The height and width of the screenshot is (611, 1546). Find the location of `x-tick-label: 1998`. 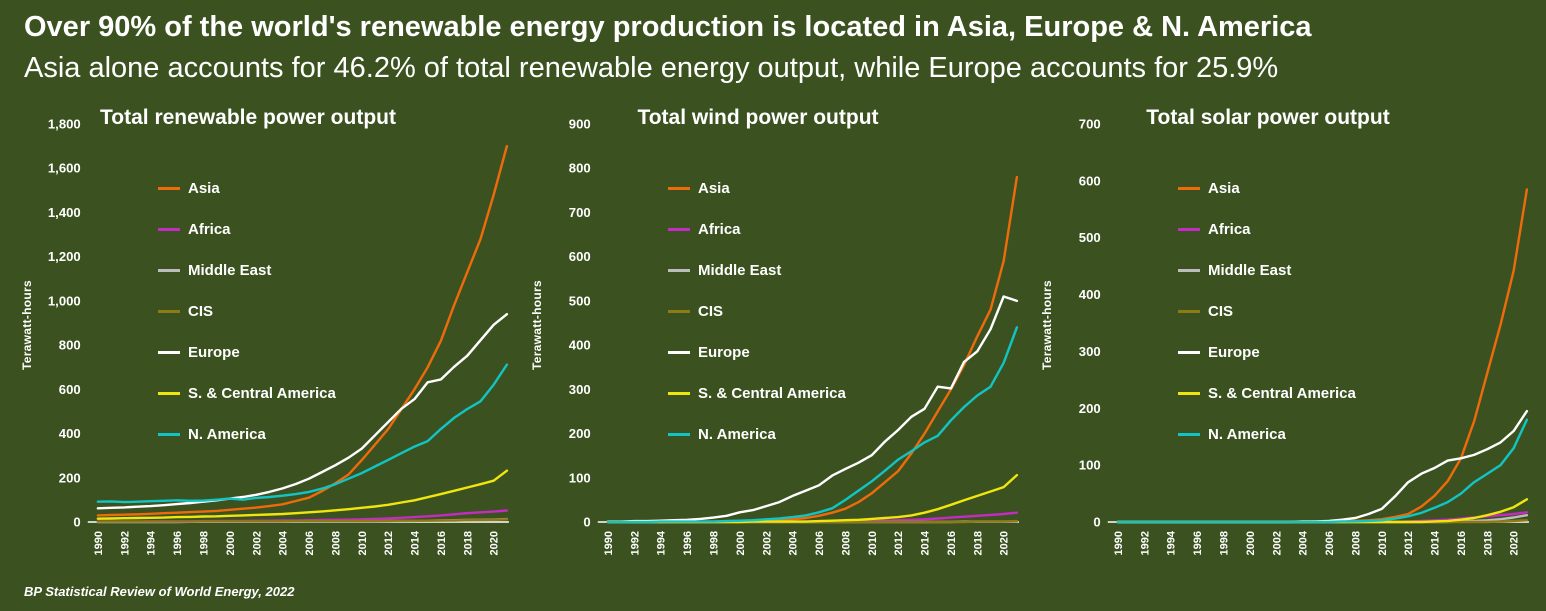

x-tick-label: 1998 is located at coordinates (714, 543).